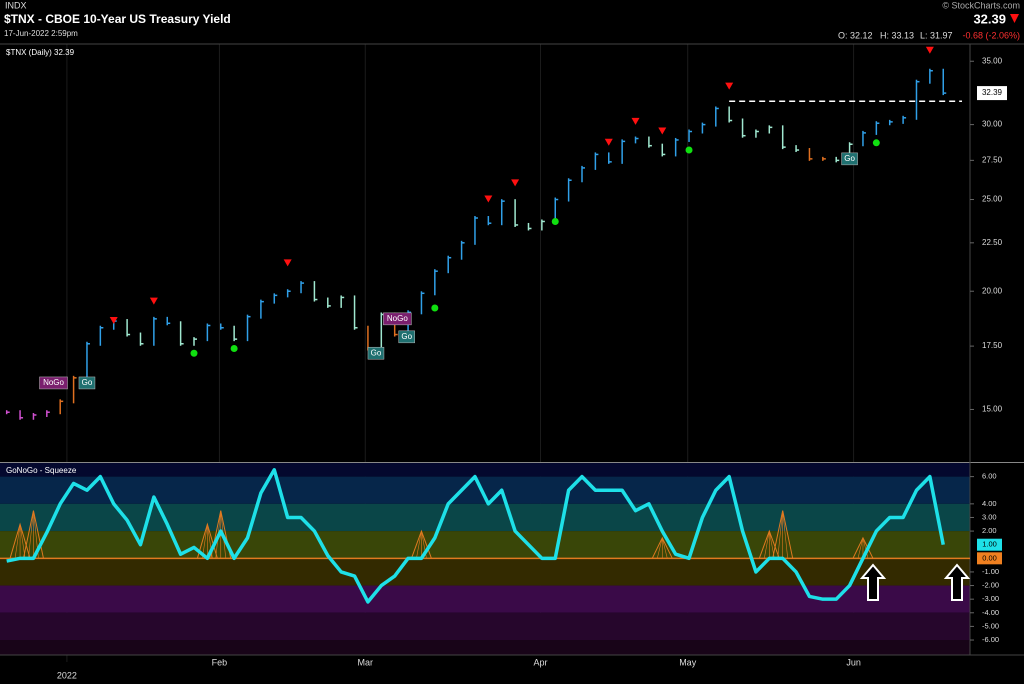 The image size is (1024, 684). I want to click on timestamp: 17-Jun-2022 2:59pm, so click(41, 33).